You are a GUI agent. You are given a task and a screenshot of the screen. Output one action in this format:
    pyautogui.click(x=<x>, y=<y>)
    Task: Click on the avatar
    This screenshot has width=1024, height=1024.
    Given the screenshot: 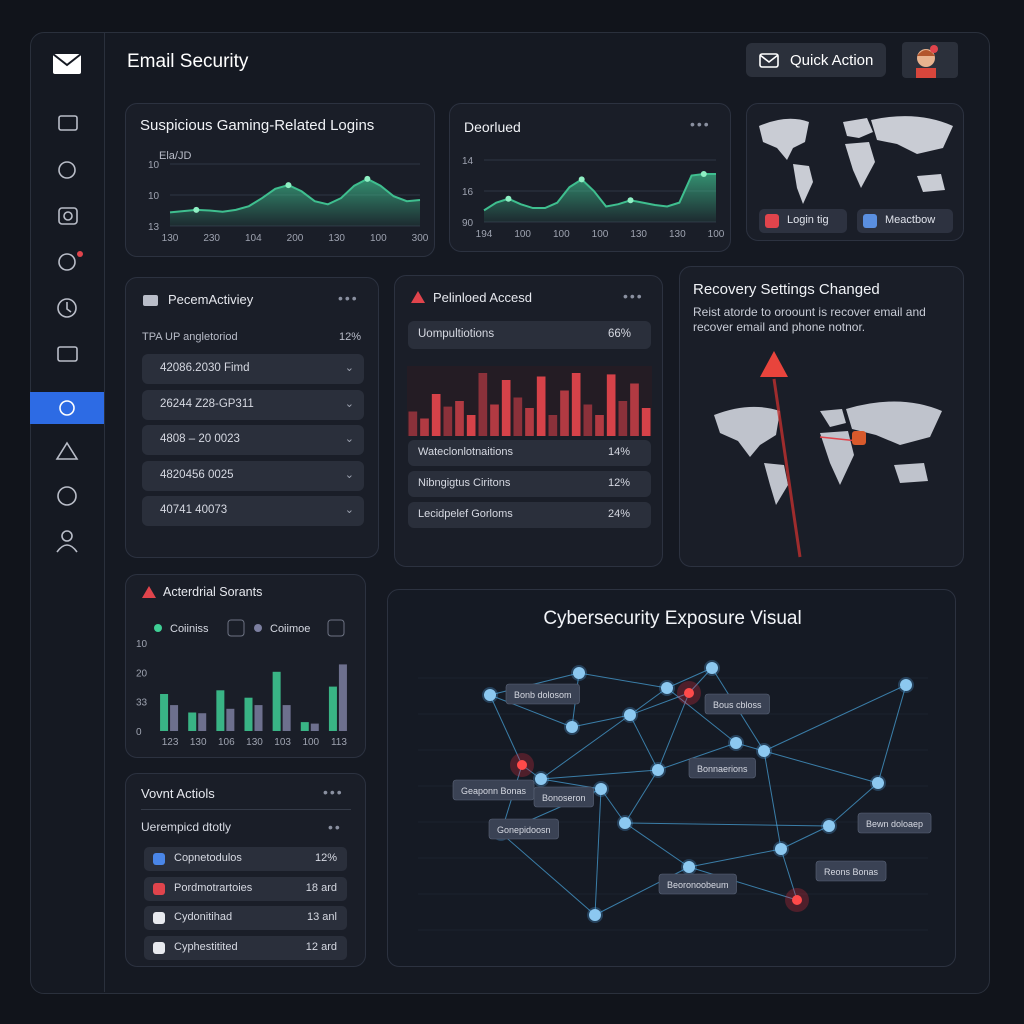 What is the action you would take?
    pyautogui.click(x=930, y=60)
    